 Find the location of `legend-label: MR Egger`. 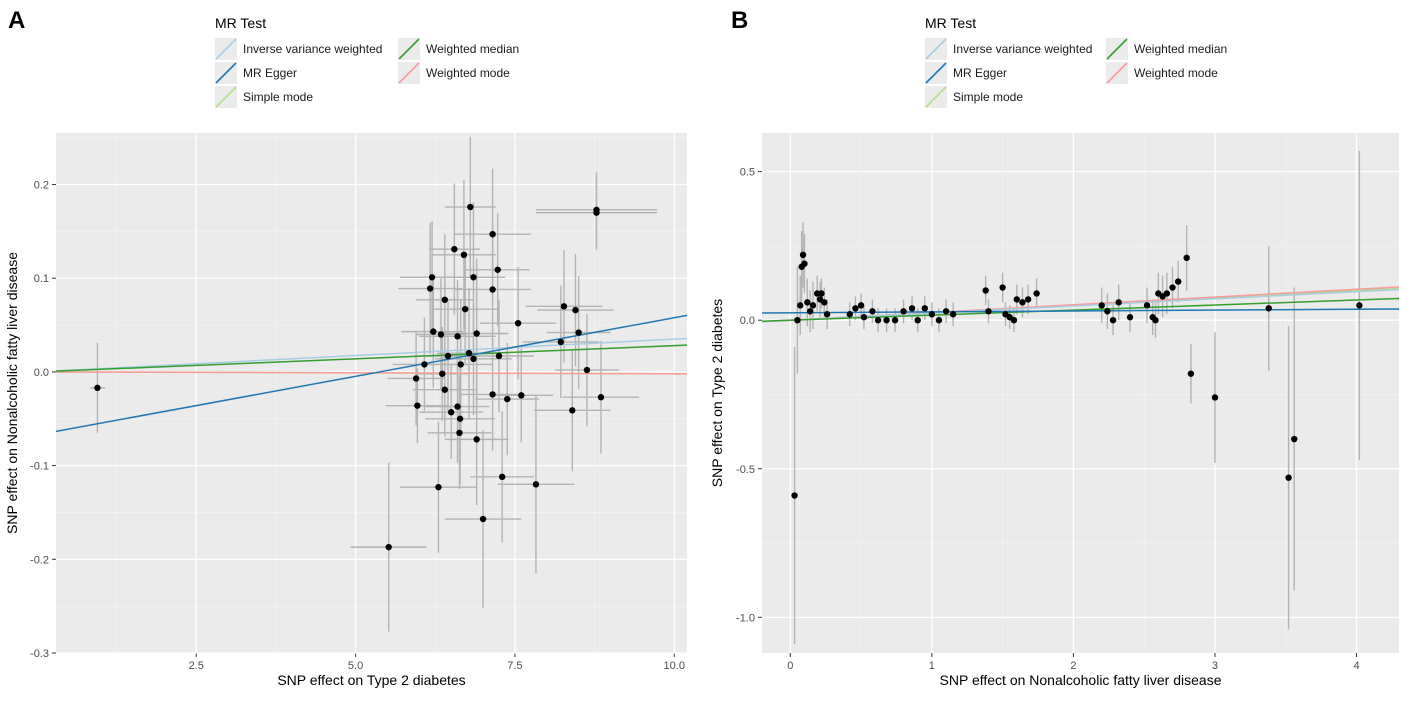

legend-label: MR Egger is located at coordinates (980, 73).